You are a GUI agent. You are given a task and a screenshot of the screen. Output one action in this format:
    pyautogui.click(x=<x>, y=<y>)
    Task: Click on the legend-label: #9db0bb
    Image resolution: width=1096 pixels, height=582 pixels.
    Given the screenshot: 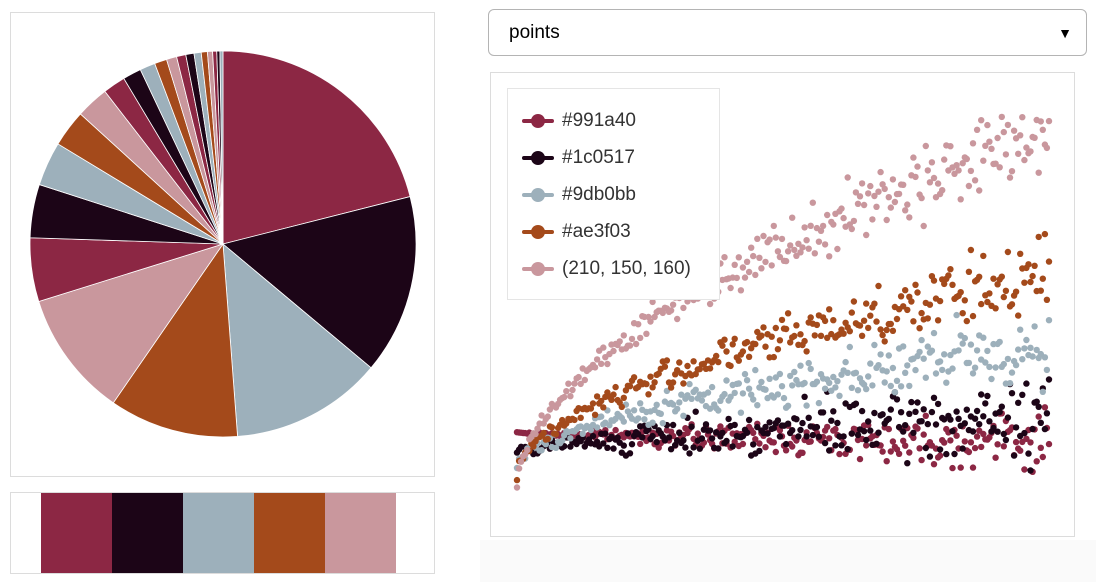 What is the action you would take?
    pyautogui.click(x=599, y=194)
    